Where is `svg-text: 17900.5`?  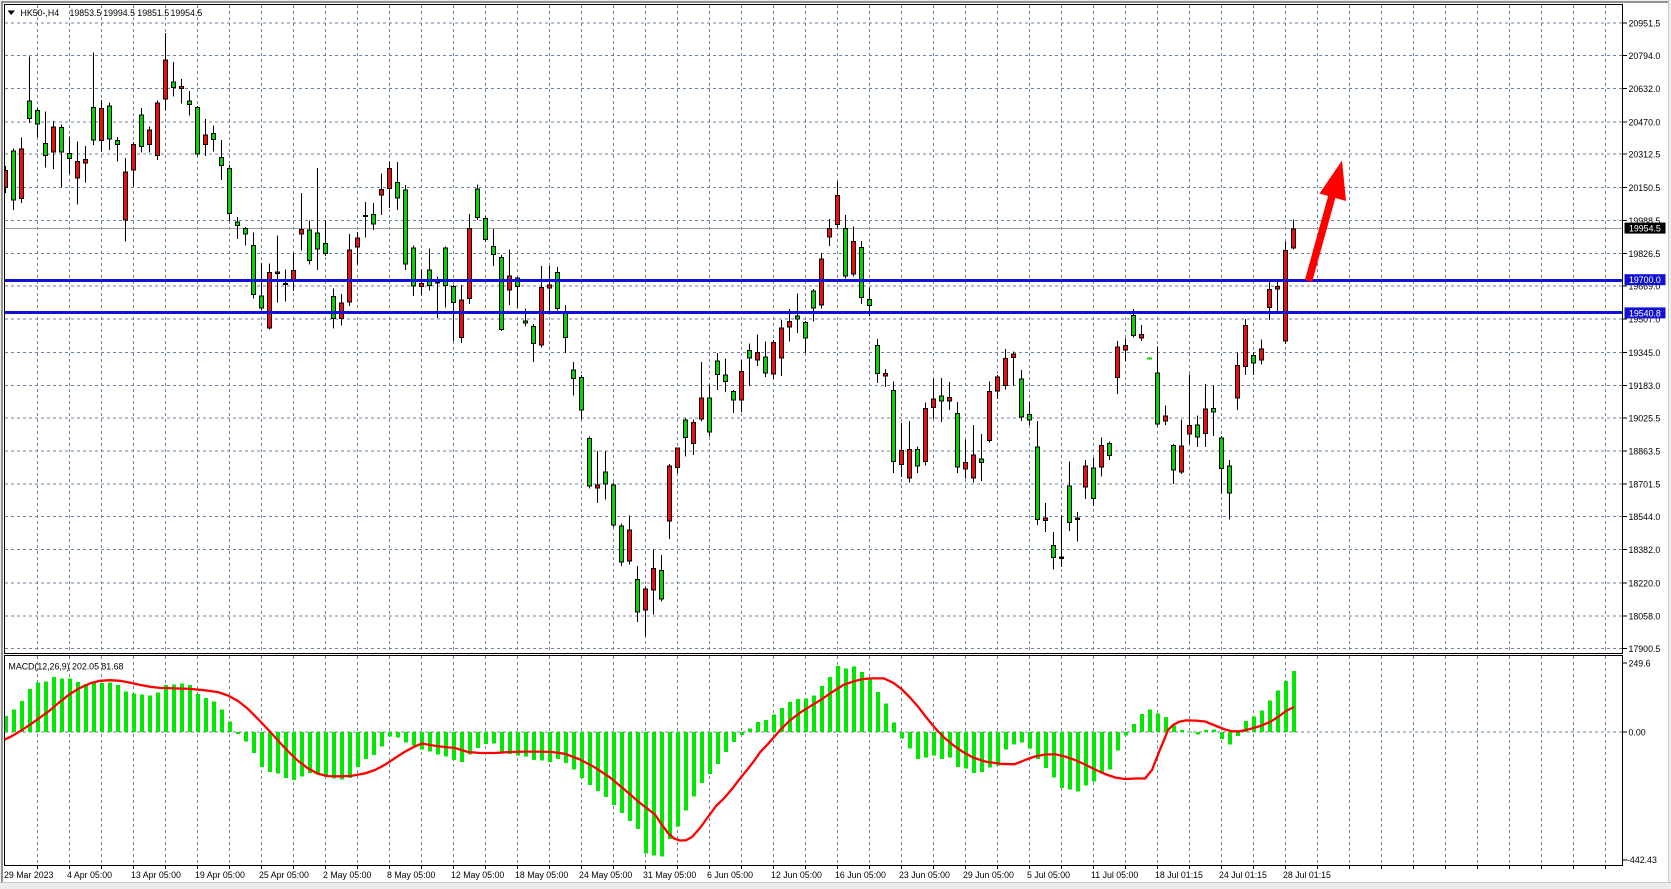
svg-text: 17900.5 is located at coordinates (1645, 649).